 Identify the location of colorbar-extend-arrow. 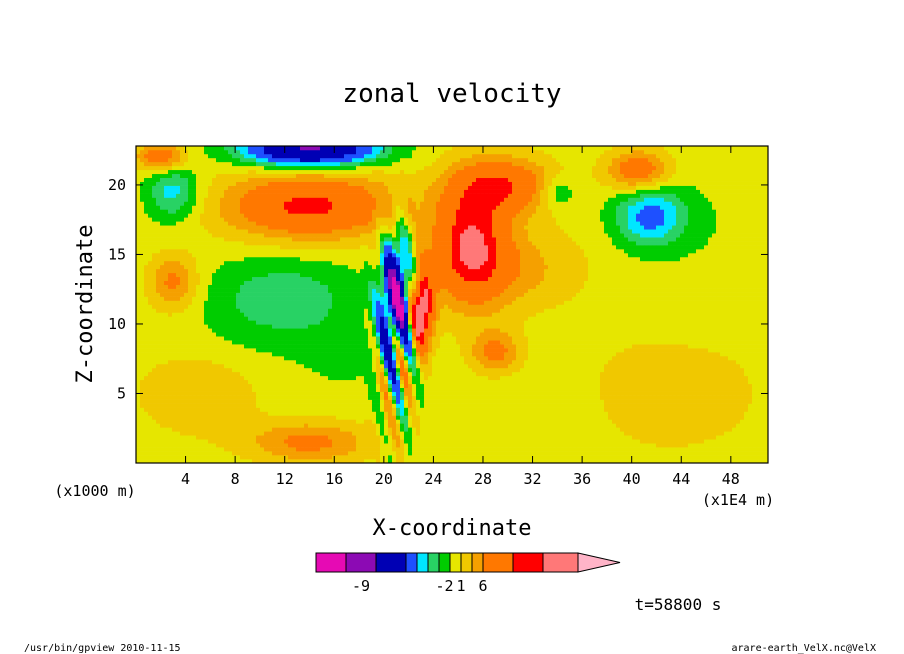
(599, 562).